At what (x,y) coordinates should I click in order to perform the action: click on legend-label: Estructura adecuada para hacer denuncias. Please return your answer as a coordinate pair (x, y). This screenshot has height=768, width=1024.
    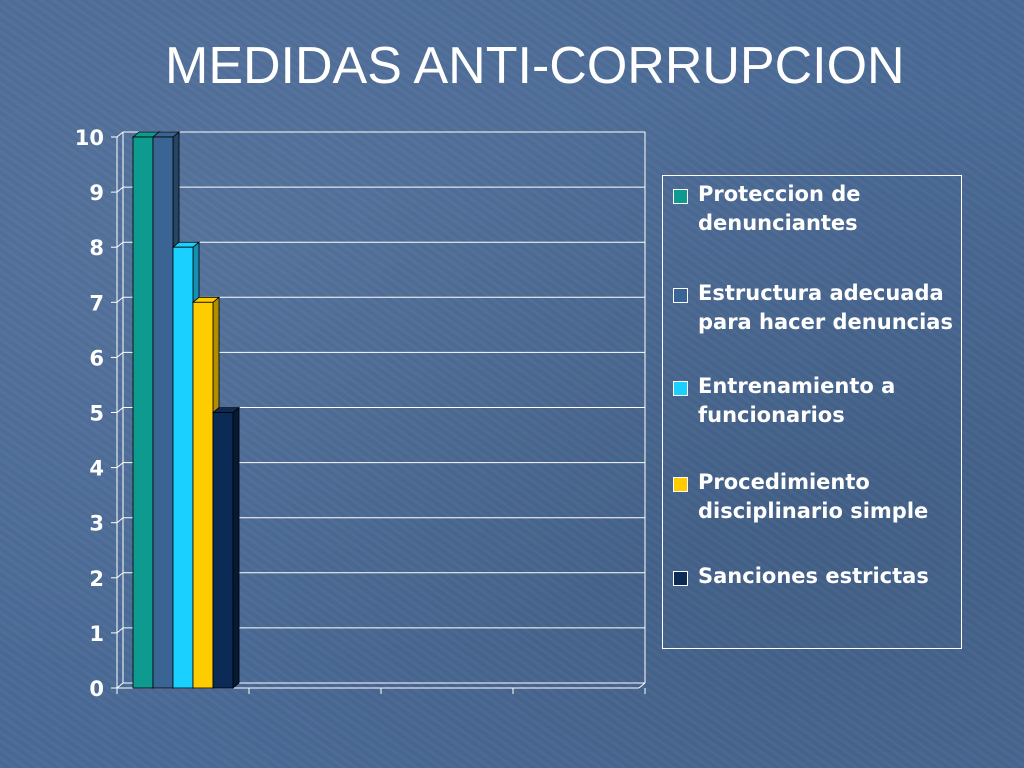
    Looking at the image, I should click on (825, 307).